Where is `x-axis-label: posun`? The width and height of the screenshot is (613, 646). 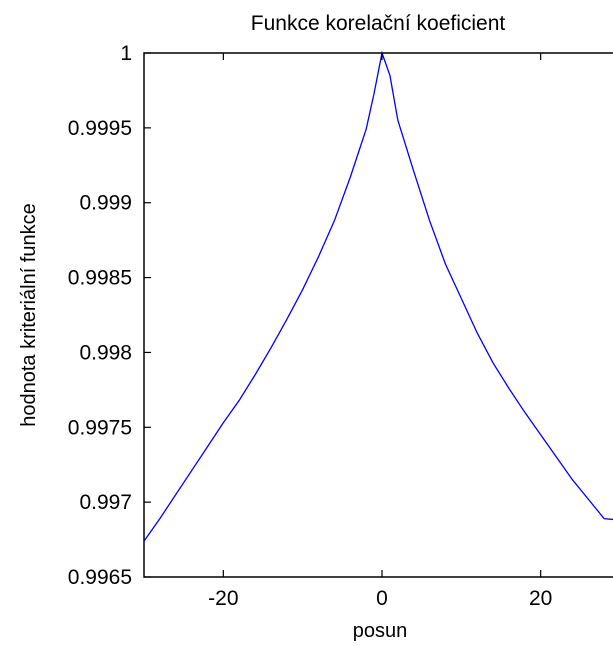
x-axis-label: posun is located at coordinates (380, 631).